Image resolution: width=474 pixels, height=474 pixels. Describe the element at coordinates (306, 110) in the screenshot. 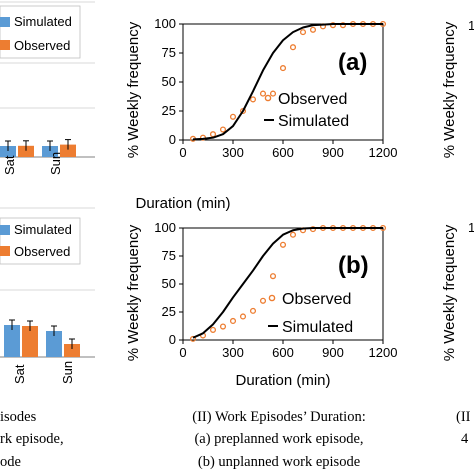

I see `legend-a: Observed Simulated` at that location.